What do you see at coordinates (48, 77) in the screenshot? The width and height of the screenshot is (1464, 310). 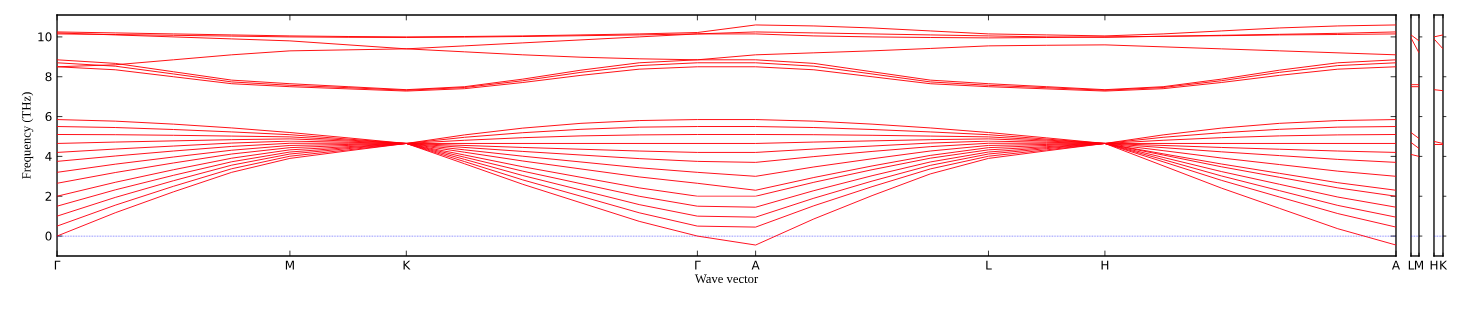 I see `y-tick-label: 8` at bounding box center [48, 77].